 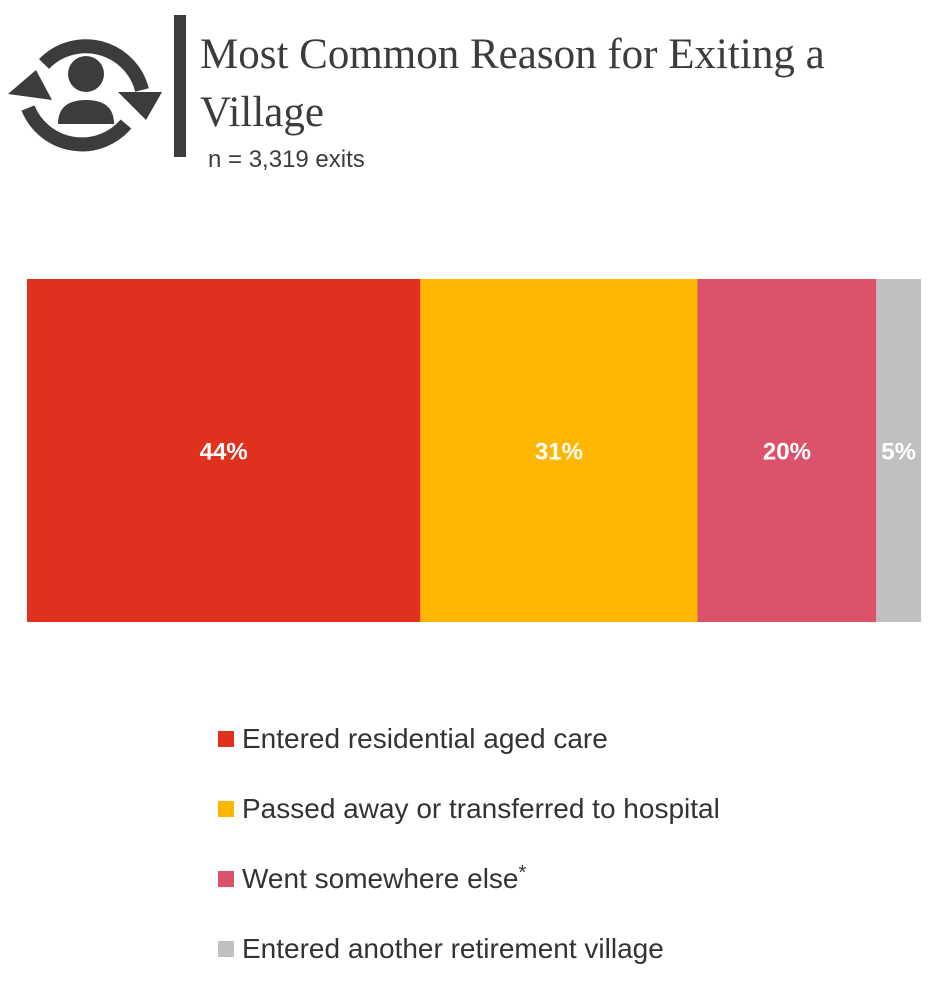 I want to click on legend-item: Went somewhere else *, so click(x=469, y=879).